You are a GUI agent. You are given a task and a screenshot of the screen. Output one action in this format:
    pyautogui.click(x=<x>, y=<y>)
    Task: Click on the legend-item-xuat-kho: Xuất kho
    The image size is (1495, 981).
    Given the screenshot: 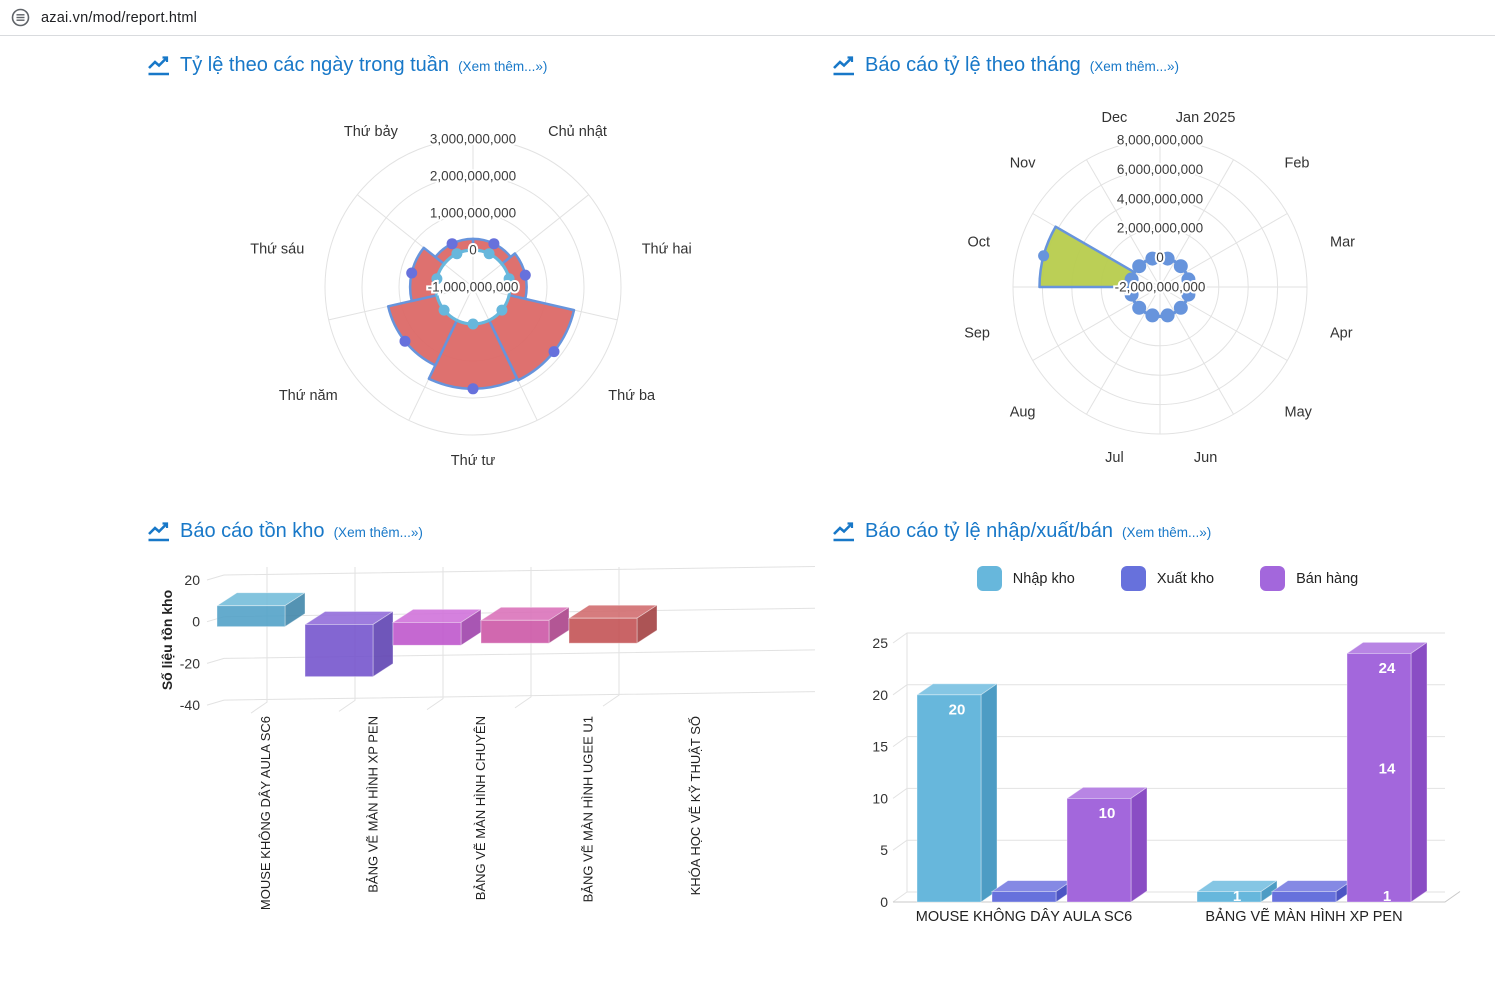 What is the action you would take?
    pyautogui.click(x=1167, y=578)
    